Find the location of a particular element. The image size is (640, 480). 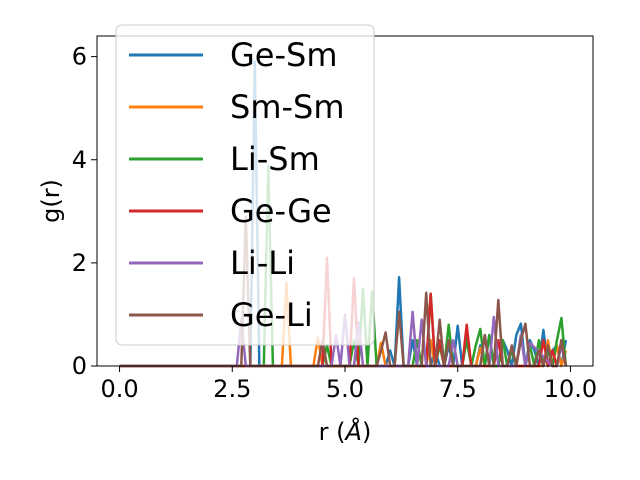

y-tick-label: 2 is located at coordinates (79, 263).